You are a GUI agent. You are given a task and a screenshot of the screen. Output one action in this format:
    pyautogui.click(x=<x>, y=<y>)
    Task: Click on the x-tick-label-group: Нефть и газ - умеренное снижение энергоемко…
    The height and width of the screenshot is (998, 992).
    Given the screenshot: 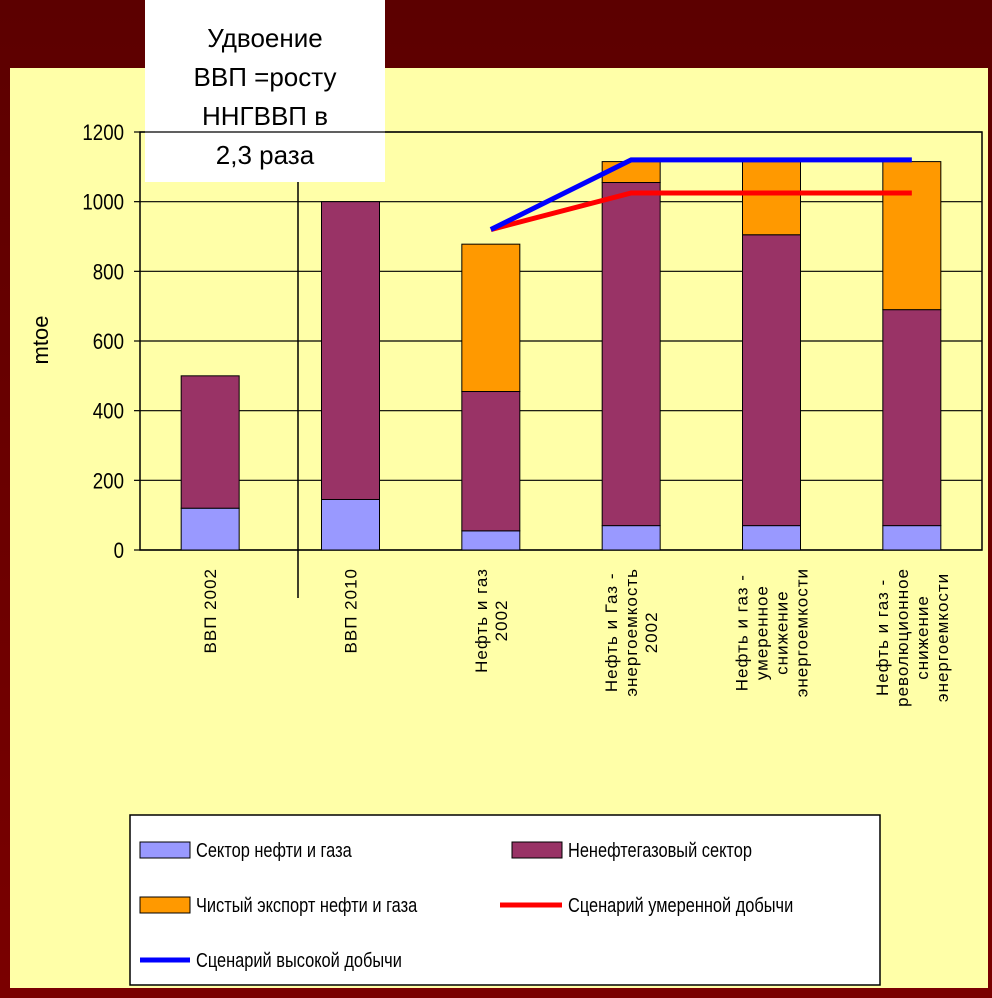 What is the action you would take?
    pyautogui.click(x=772, y=632)
    